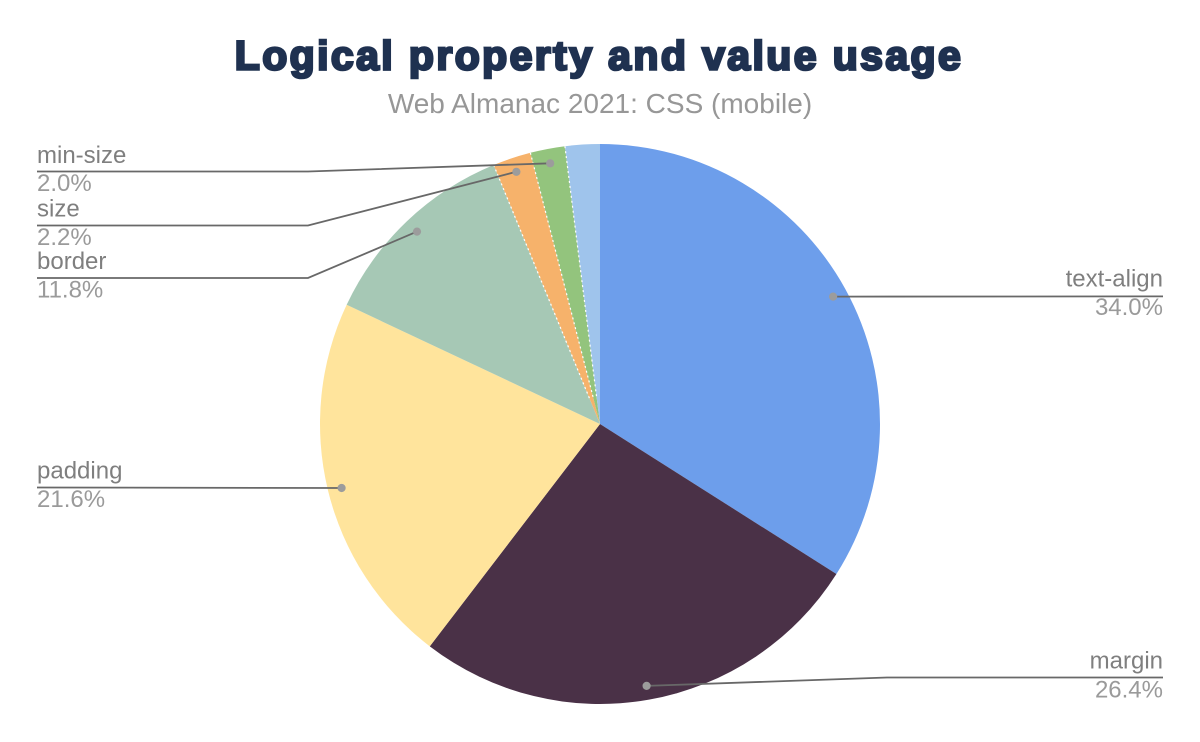  Describe the element at coordinates (81, 155) in the screenshot. I see `svg-text: min-size` at that location.